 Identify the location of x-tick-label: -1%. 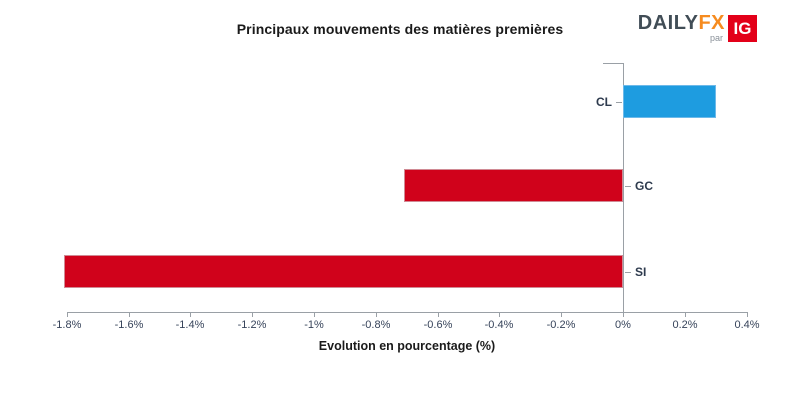
(314, 325).